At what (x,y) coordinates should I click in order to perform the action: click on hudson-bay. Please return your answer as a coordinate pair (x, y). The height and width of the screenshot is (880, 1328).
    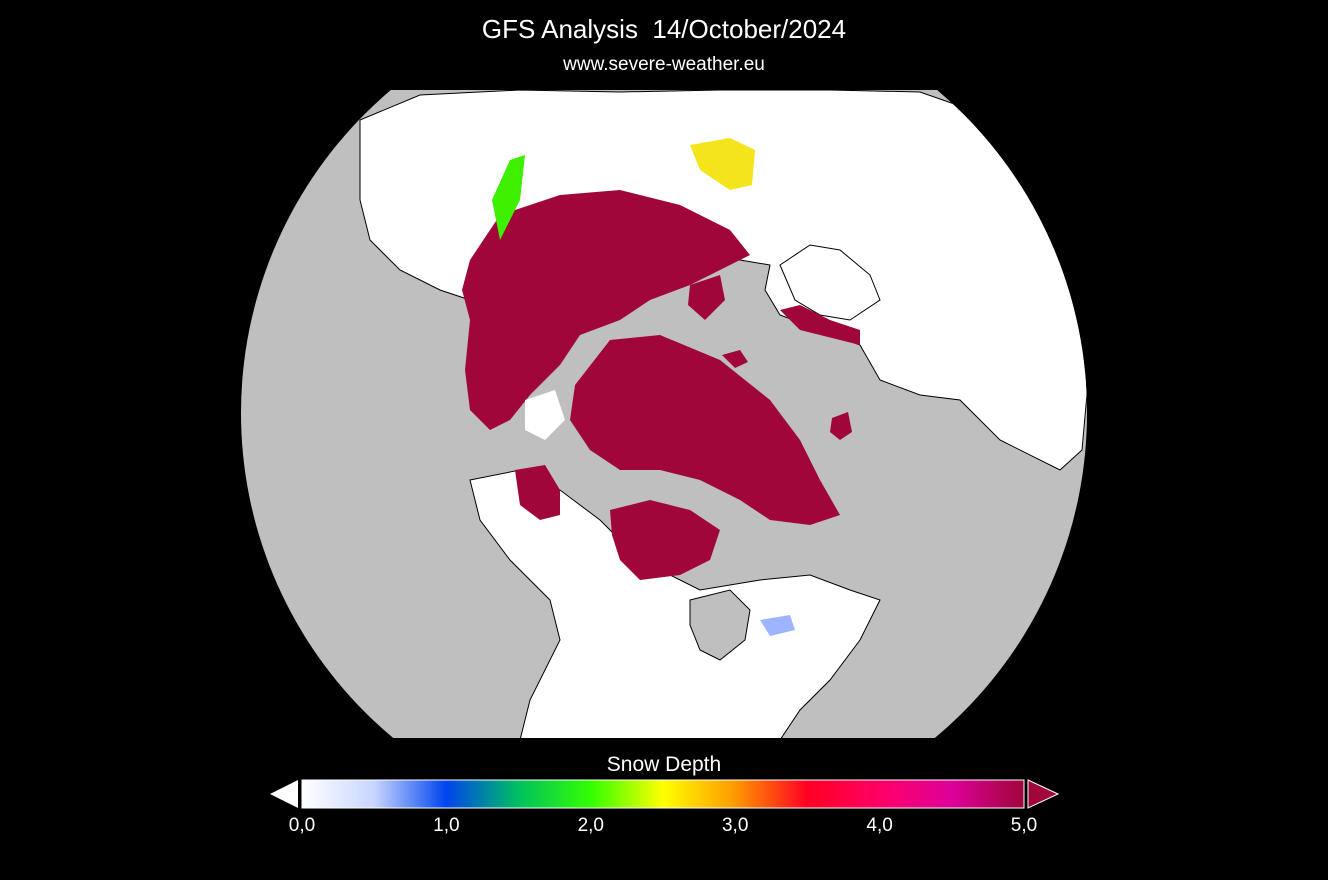
    Looking at the image, I should click on (720, 625).